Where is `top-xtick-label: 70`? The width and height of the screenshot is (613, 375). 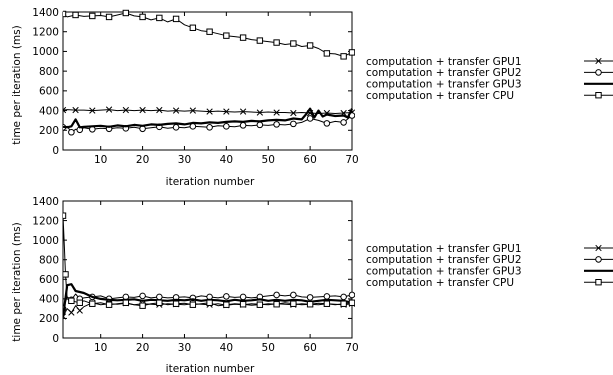
top-xtick-label: 70 is located at coordinates (351, 160).